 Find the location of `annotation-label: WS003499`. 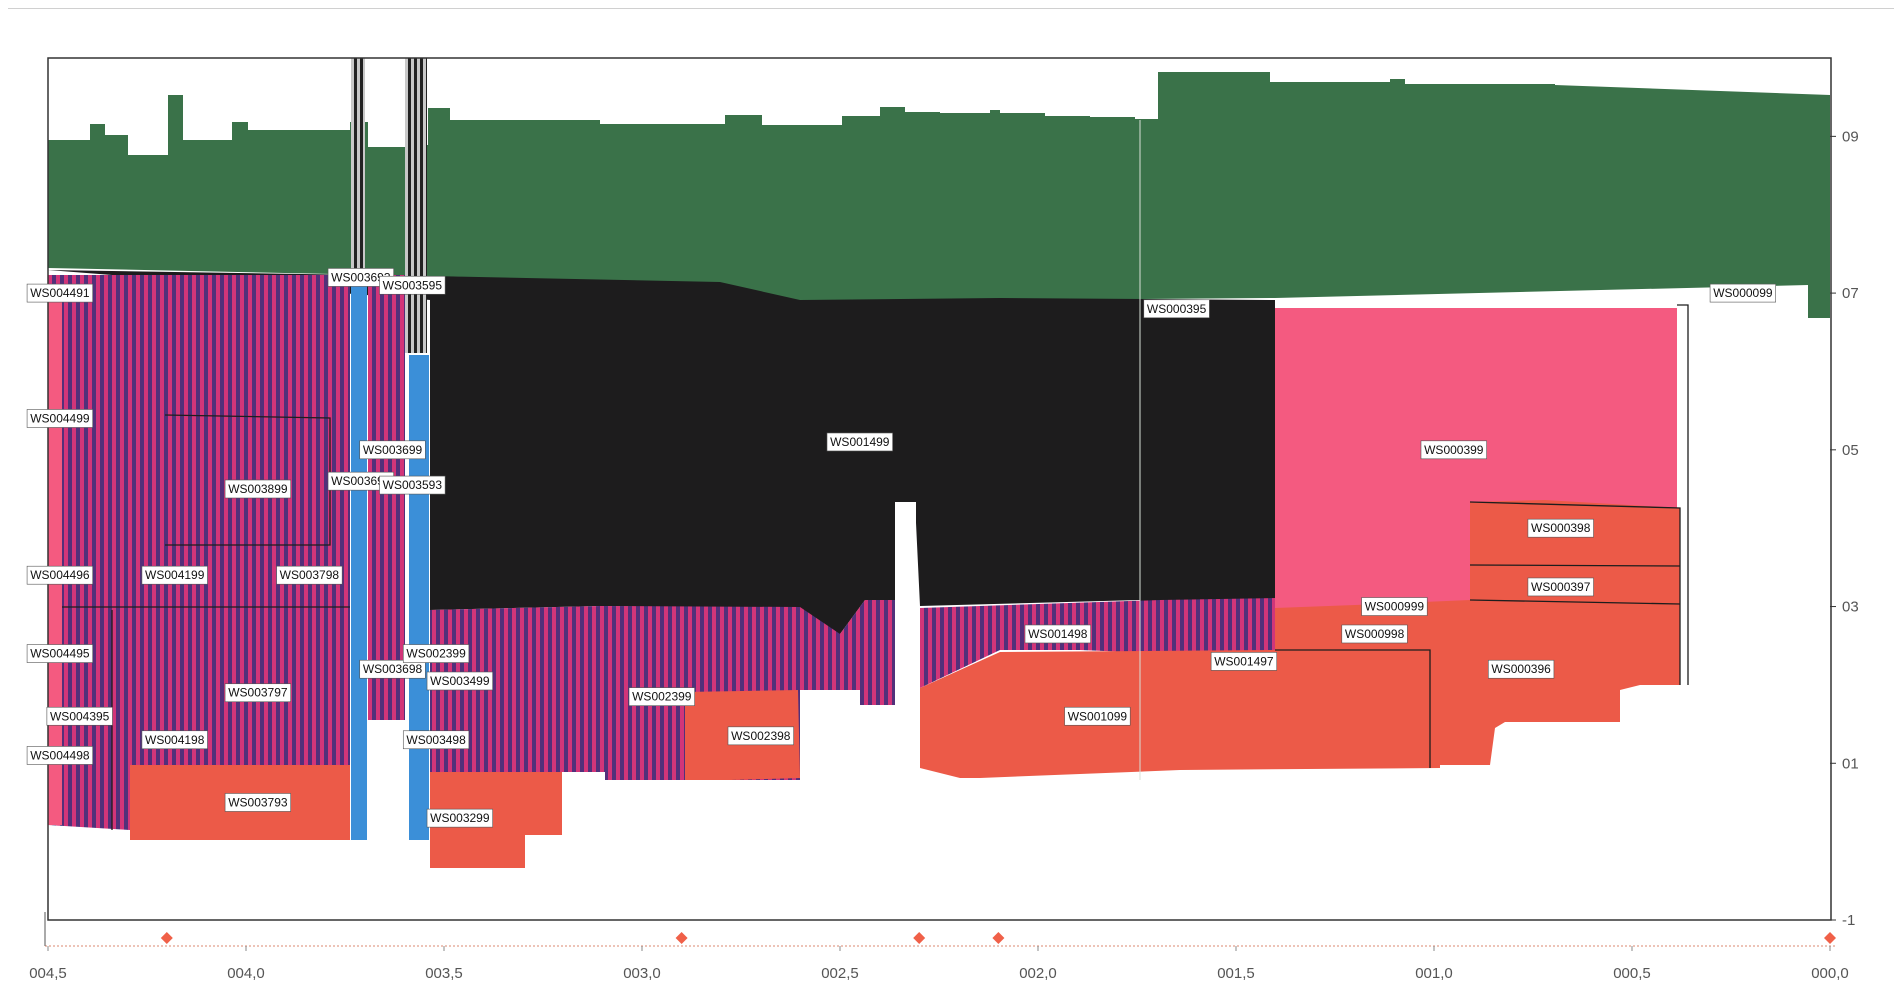

annotation-label: WS003499 is located at coordinates (459, 681).